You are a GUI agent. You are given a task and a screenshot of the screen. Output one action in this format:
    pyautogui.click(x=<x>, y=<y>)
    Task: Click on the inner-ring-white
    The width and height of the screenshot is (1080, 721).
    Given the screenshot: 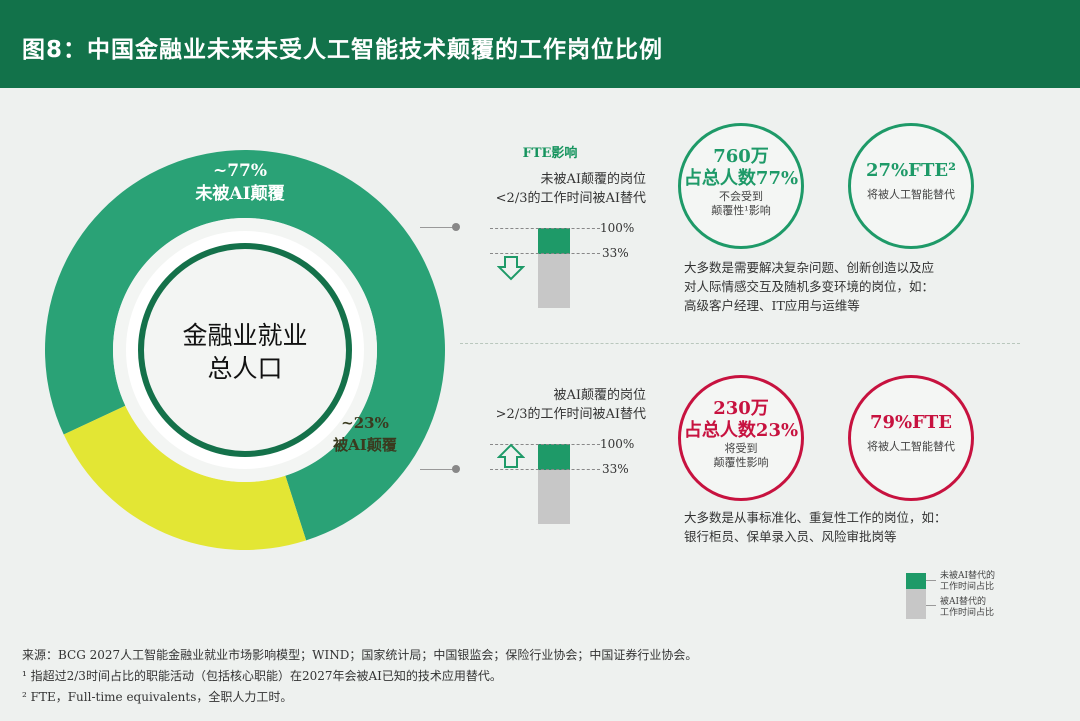 What is the action you would take?
    pyautogui.click(x=245, y=350)
    